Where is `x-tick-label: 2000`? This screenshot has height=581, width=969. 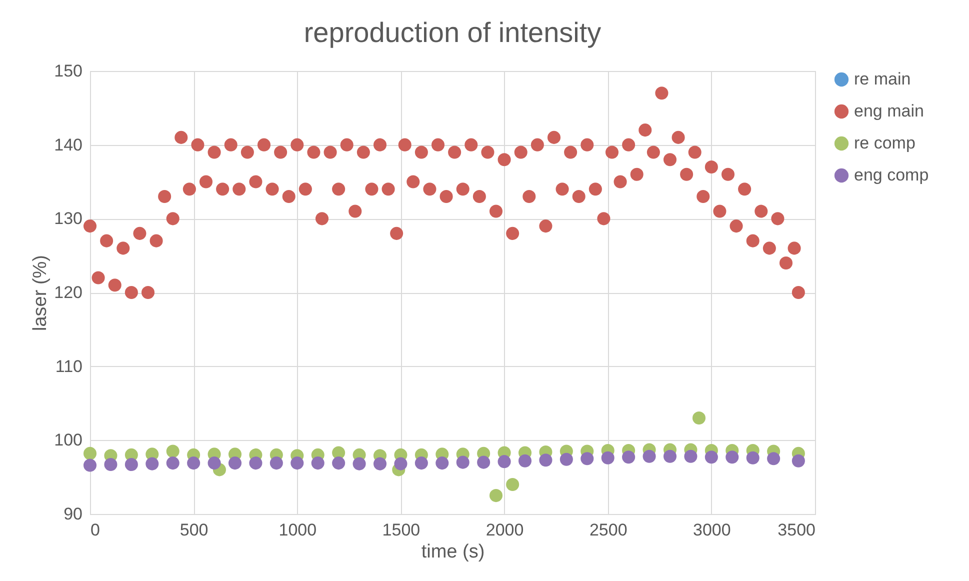 x-tick-label: 2000 is located at coordinates (505, 530).